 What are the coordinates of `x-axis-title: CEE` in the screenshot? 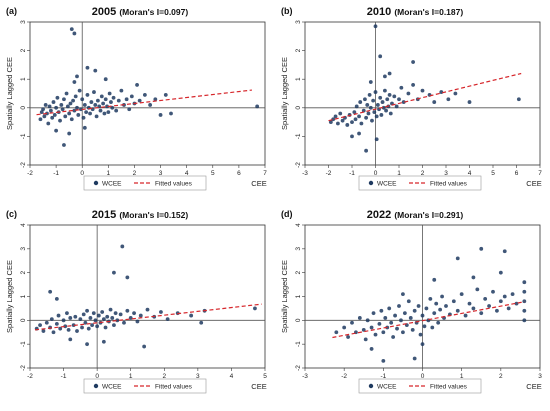 It's located at (533, 386).